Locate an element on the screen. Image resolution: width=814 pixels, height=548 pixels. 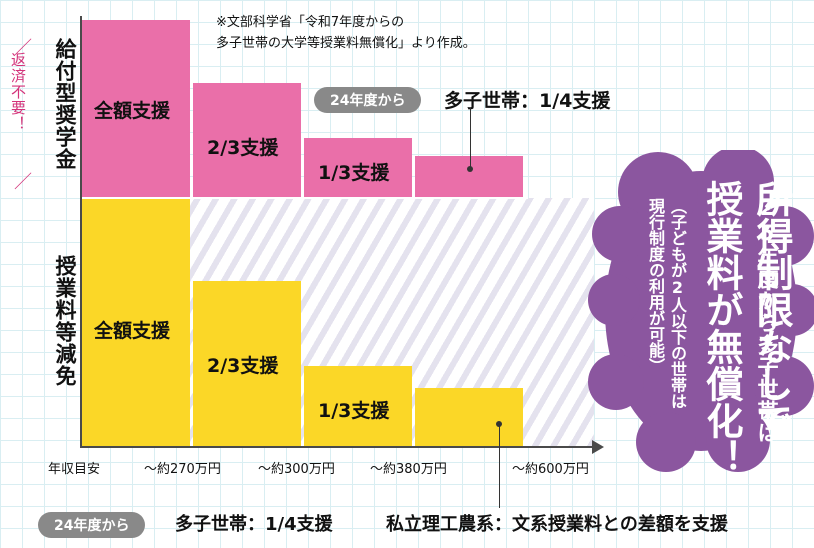
cloud-note-text: （子どもが2人以下の世帯は 現行制度の利用が可能） is located at coordinates (666, 303).